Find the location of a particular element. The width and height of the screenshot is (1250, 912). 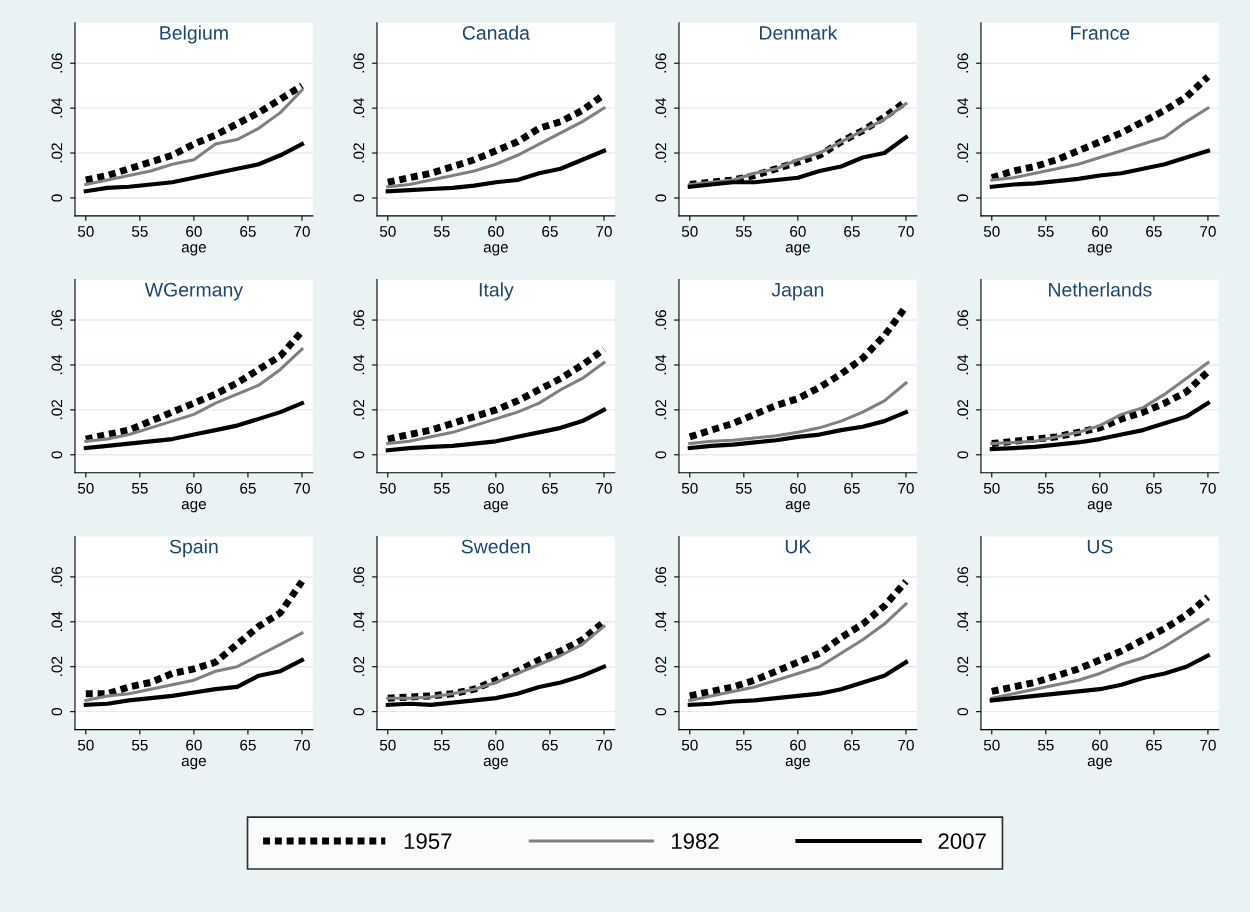

chart-title: Italy is located at coordinates (496, 291).